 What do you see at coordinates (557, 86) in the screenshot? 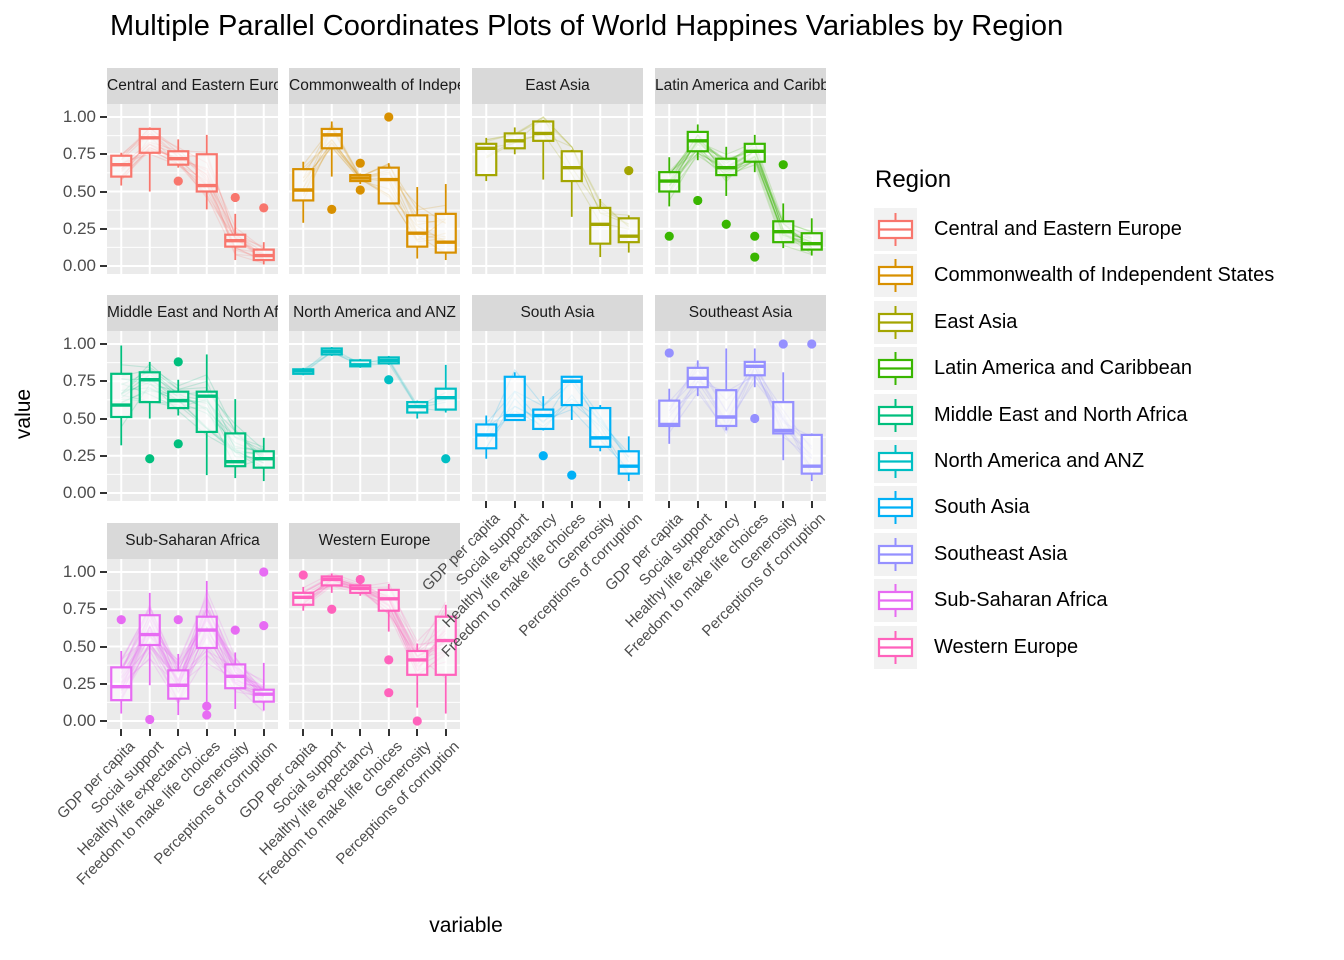
I see `facet-strip-east-asia: East Asia` at bounding box center [557, 86].